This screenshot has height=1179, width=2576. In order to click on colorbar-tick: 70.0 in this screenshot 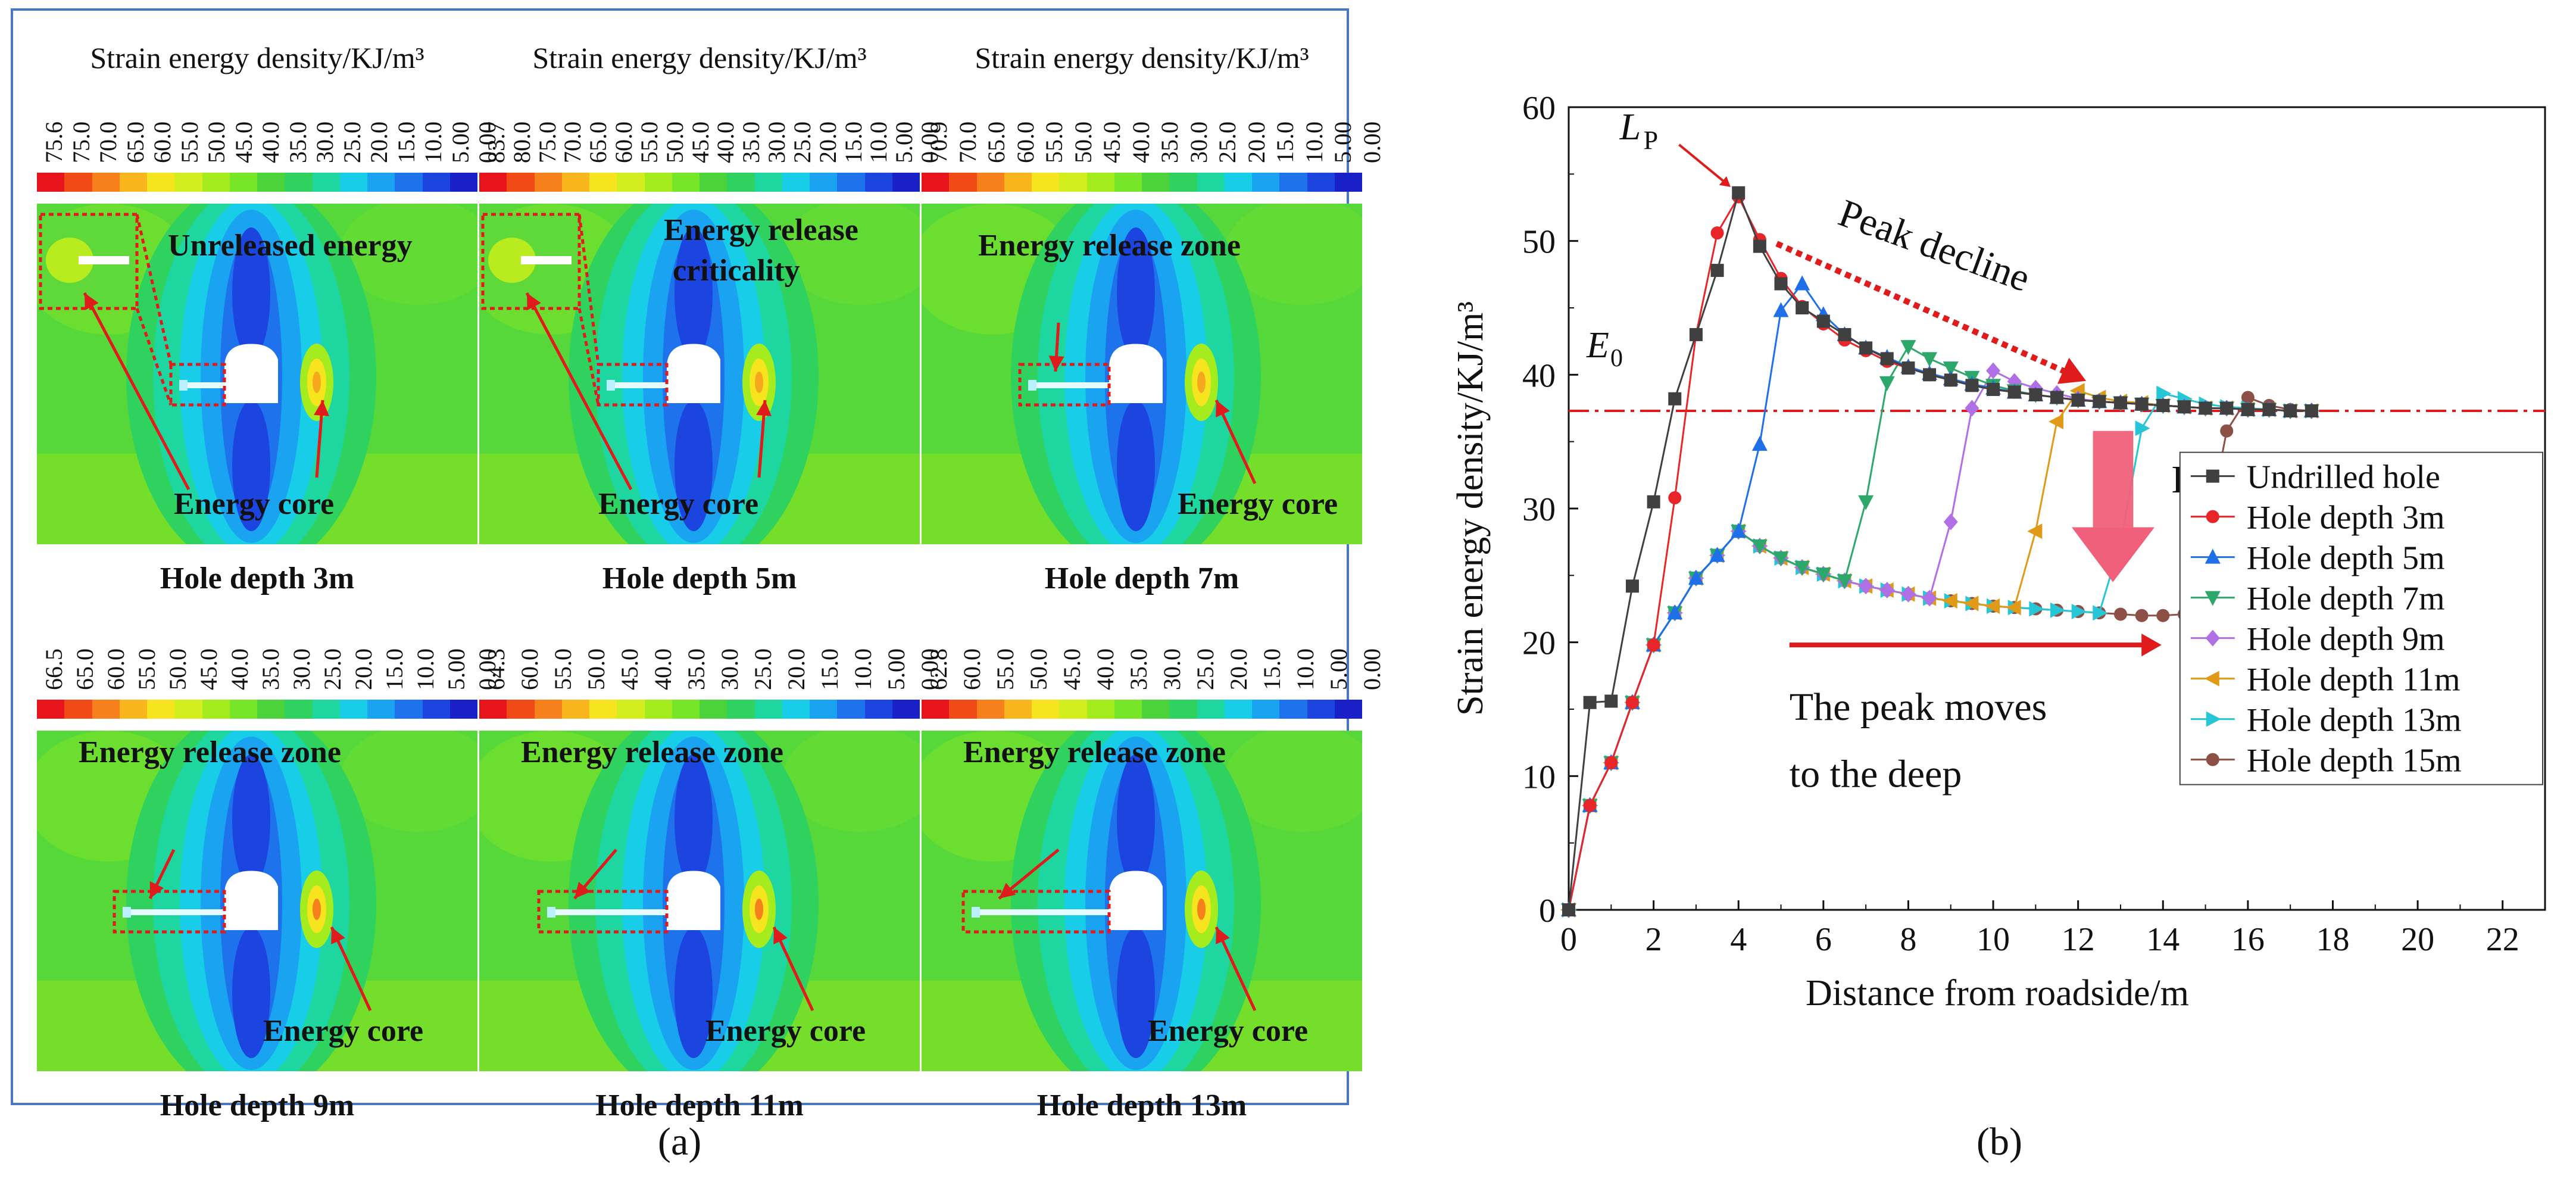, I will do `click(108, 142)`.